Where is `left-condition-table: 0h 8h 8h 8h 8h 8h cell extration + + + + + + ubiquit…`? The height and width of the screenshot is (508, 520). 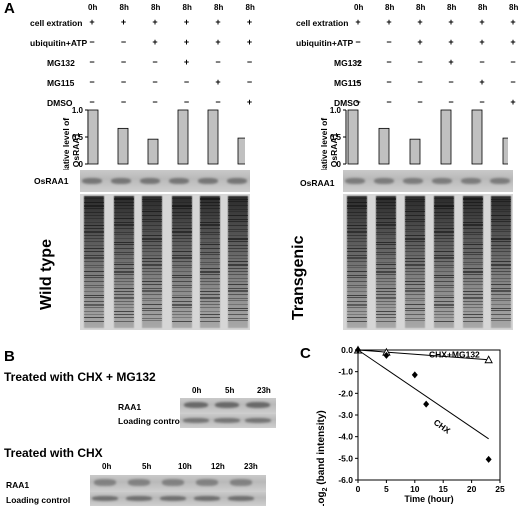 left-condition-table: 0h 8h 8h 8h 8h 8h cell extration + + + + + + ubiquit… is located at coordinates (127, 54).